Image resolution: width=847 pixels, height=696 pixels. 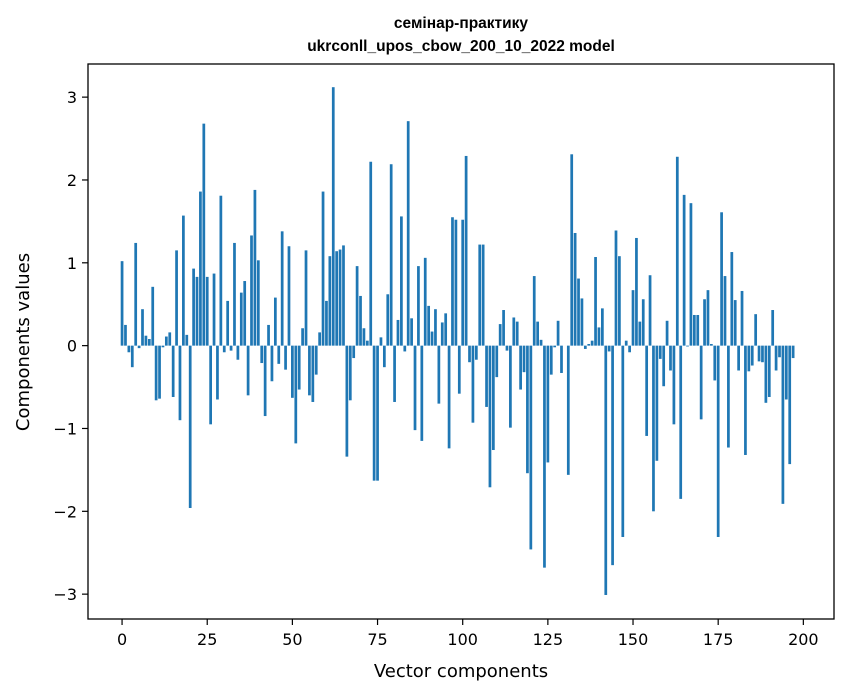 I want to click on x-tick-label: 200, so click(x=803, y=639).